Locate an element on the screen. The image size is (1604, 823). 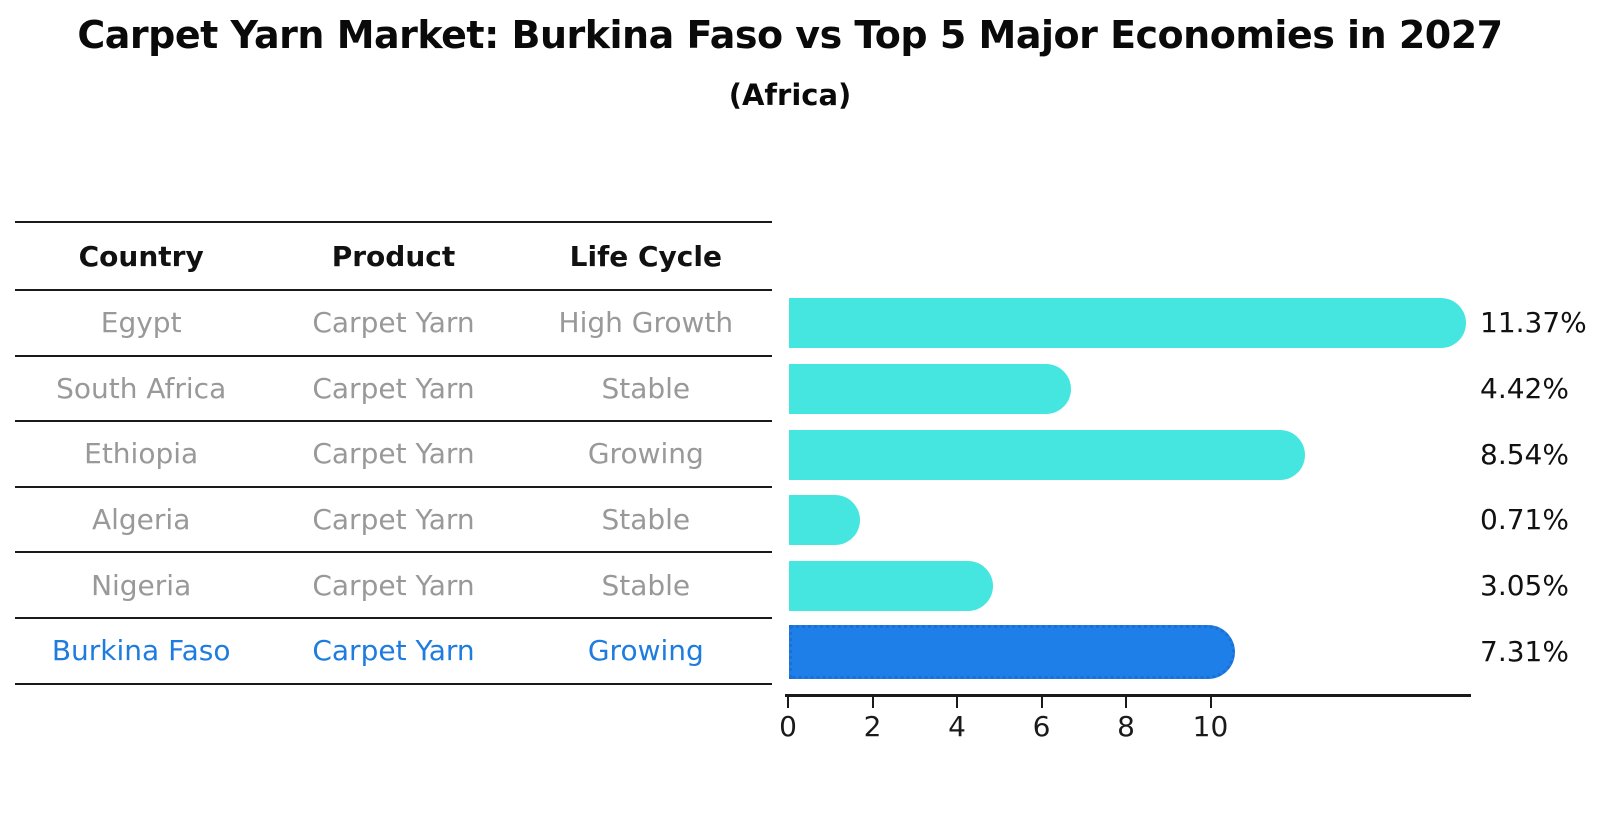
cell-country: Nigeria is located at coordinates (141, 585).